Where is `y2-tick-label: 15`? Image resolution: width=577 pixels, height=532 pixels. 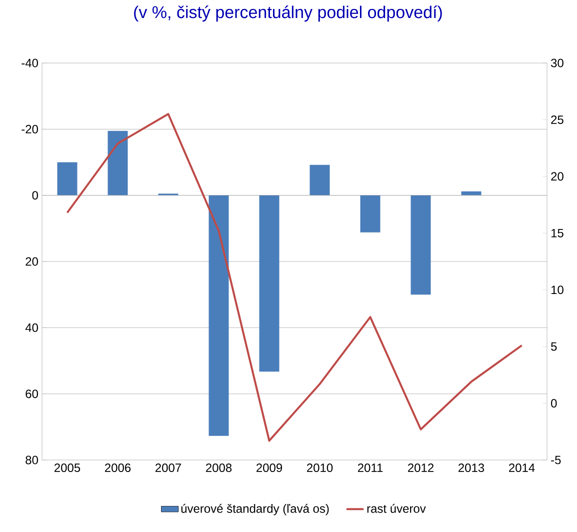 y2-tick-label: 15 is located at coordinates (557, 233).